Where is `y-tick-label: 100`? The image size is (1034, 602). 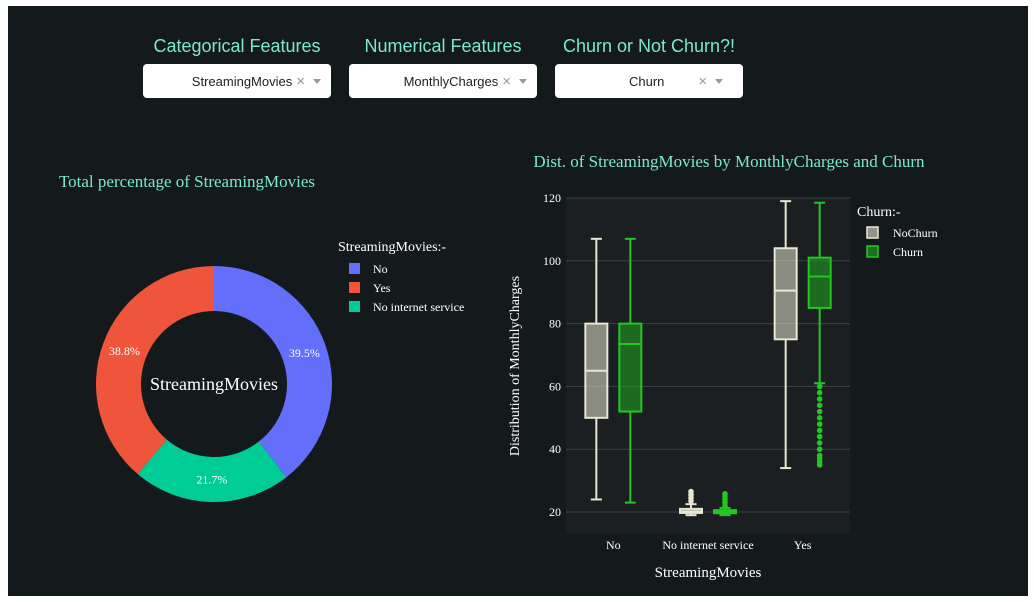
y-tick-label: 100 is located at coordinates (552, 261).